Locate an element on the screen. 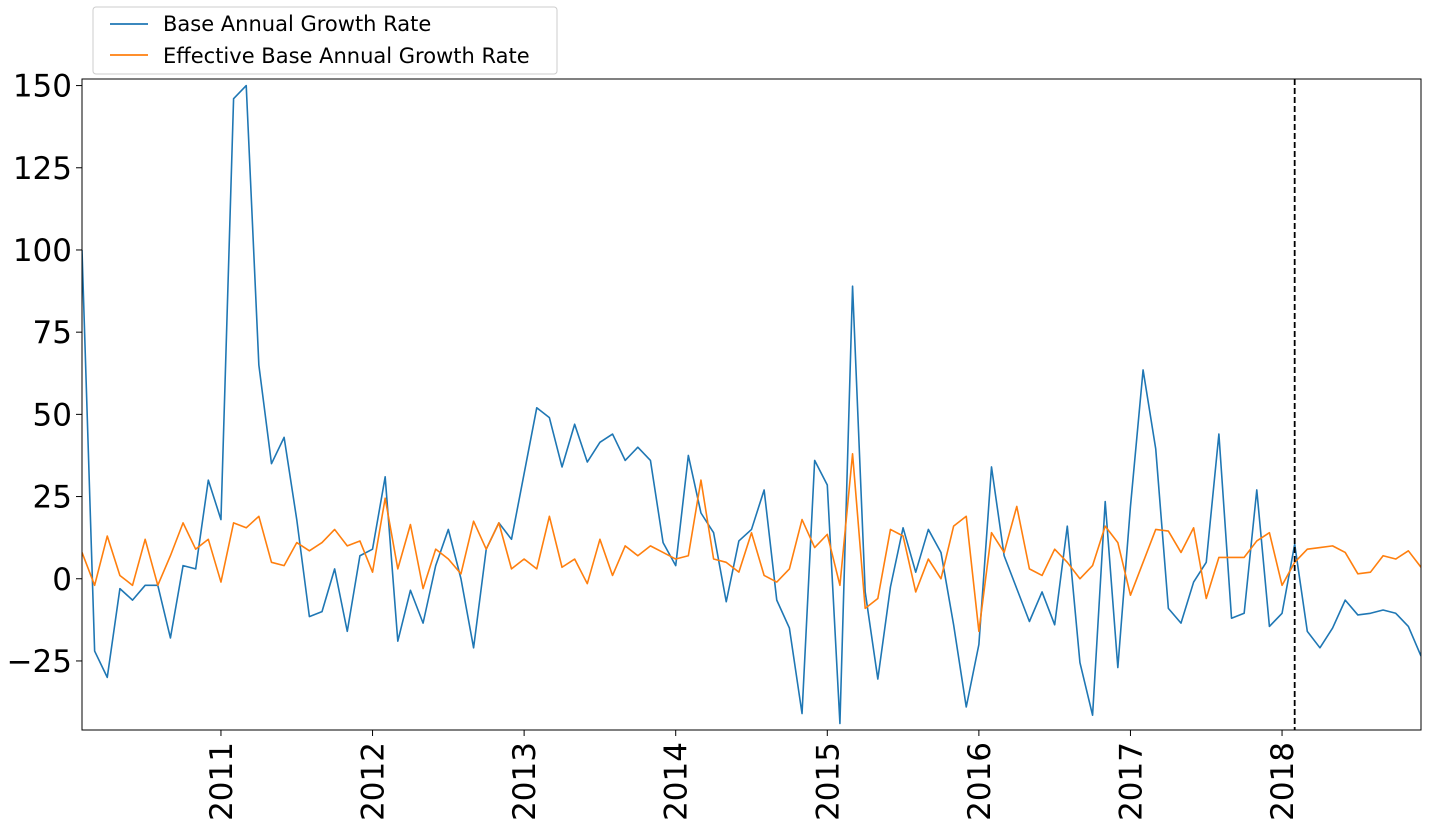 This screenshot has height=827, width=1431. y-tick-label: 150 is located at coordinates (42, 87).